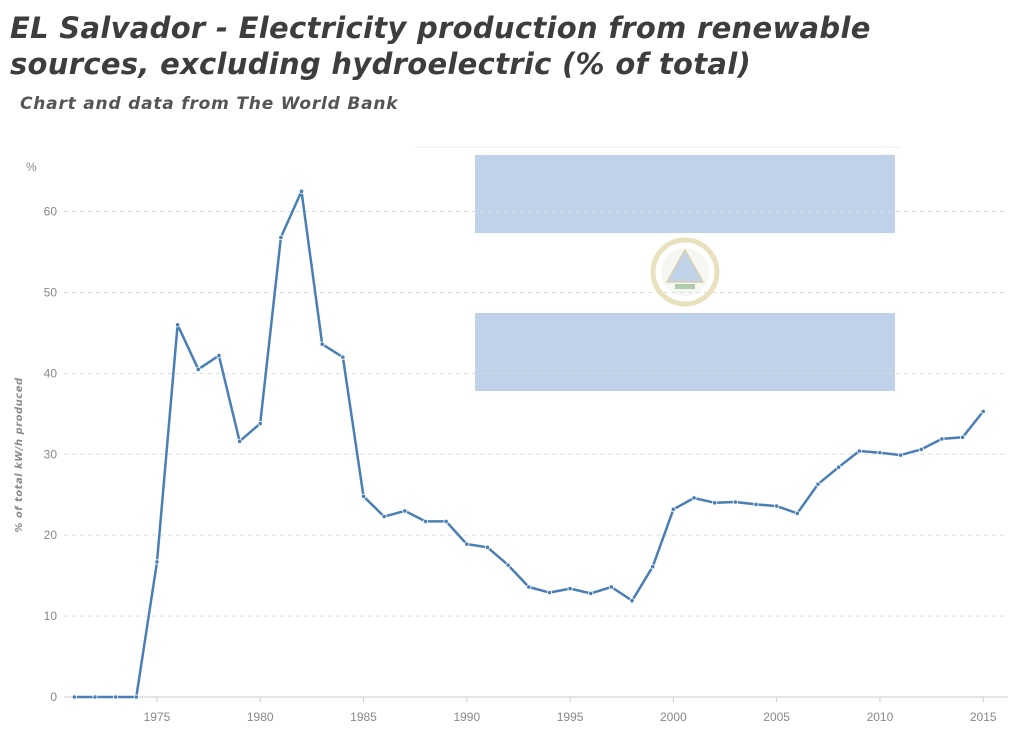  What do you see at coordinates (983, 717) in the screenshot?
I see `x-tick-label: 2015` at bounding box center [983, 717].